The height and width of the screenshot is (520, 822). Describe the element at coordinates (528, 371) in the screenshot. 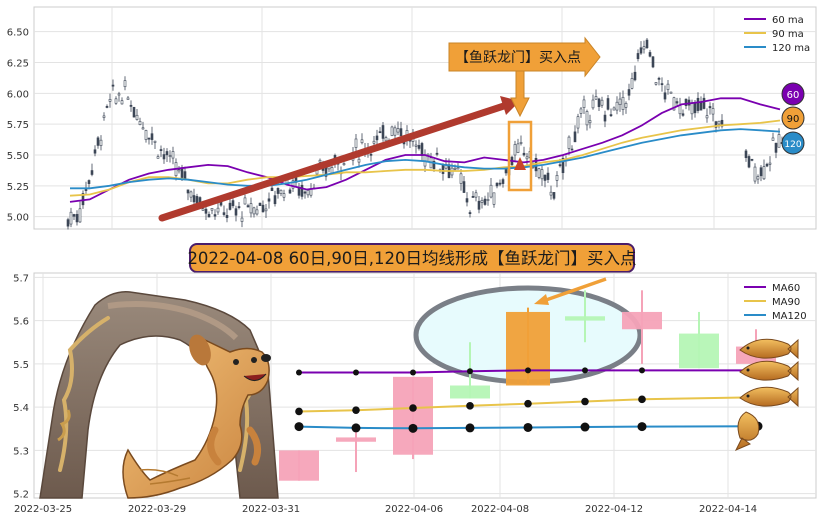

I see `bottom-ma60-line` at that location.